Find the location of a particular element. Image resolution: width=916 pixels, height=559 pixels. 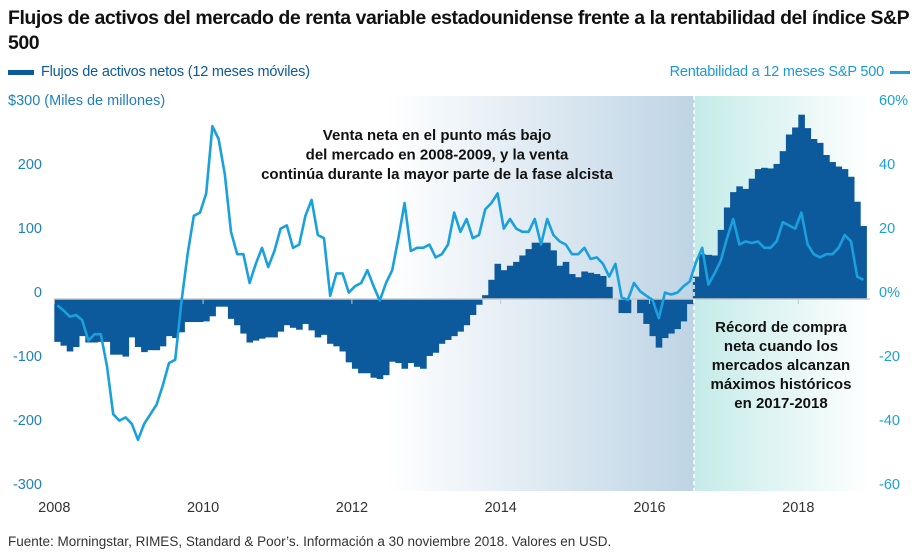

y-right-tick-label: 20 is located at coordinates (887, 229).